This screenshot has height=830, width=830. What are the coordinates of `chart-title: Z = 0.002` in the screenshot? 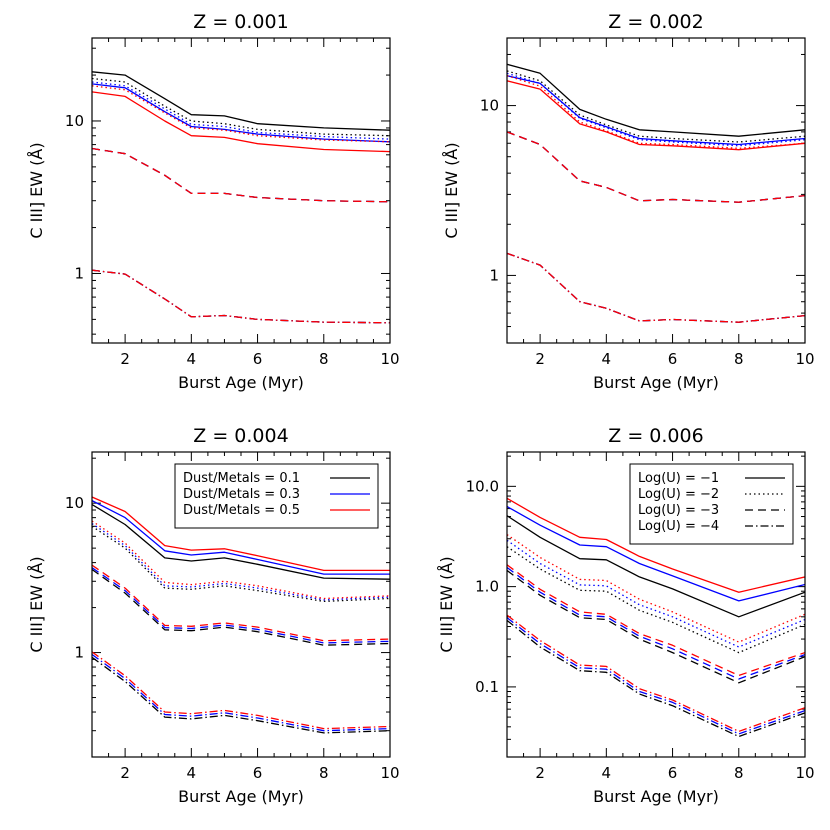 It's located at (655, 22).